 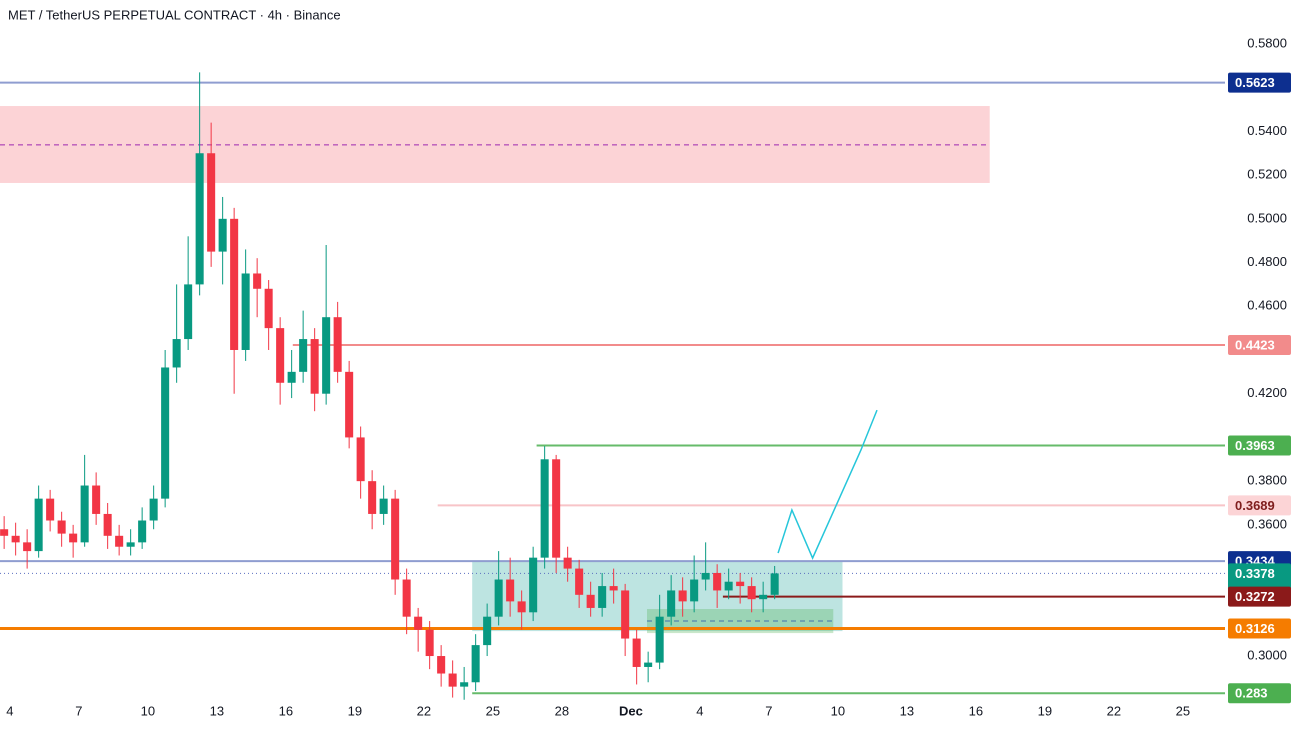 I want to click on x-tick-label: 7, so click(x=768, y=710).